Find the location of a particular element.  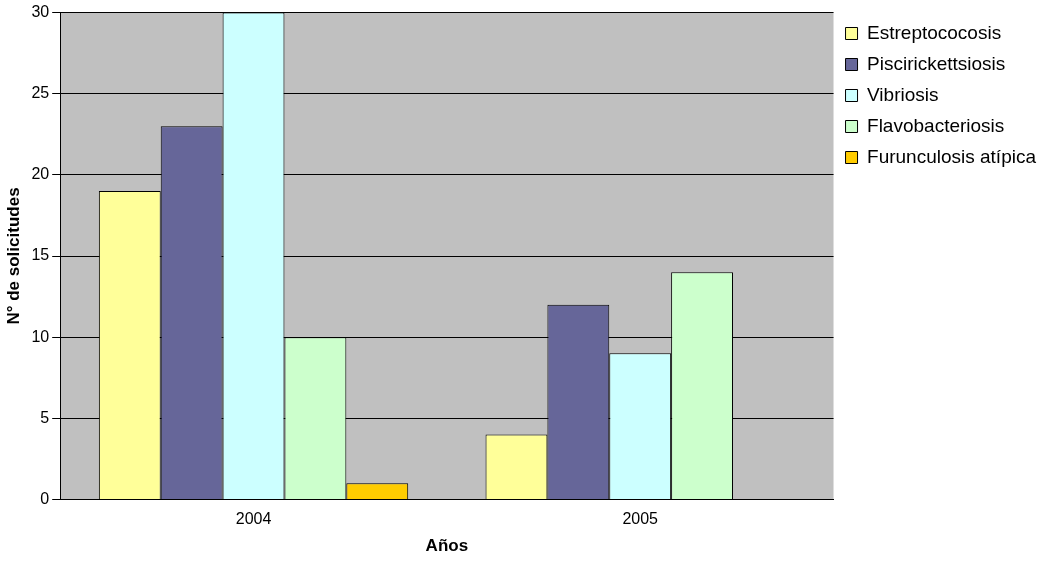

y-tick-label: 25 is located at coordinates (40, 93).